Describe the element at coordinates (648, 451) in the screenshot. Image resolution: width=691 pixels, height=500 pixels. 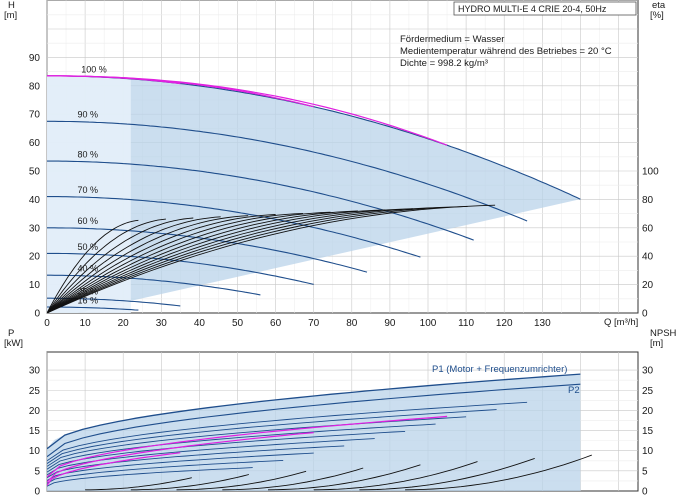
I see `npsh-tick-label: 10` at that location.